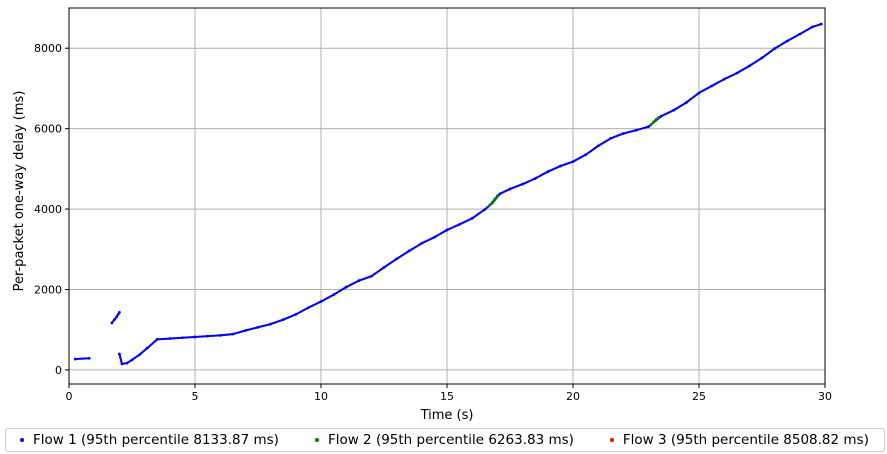 The height and width of the screenshot is (454, 887). What do you see at coordinates (48, 289) in the screenshot?
I see `y-tick-label: 2000` at bounding box center [48, 289].